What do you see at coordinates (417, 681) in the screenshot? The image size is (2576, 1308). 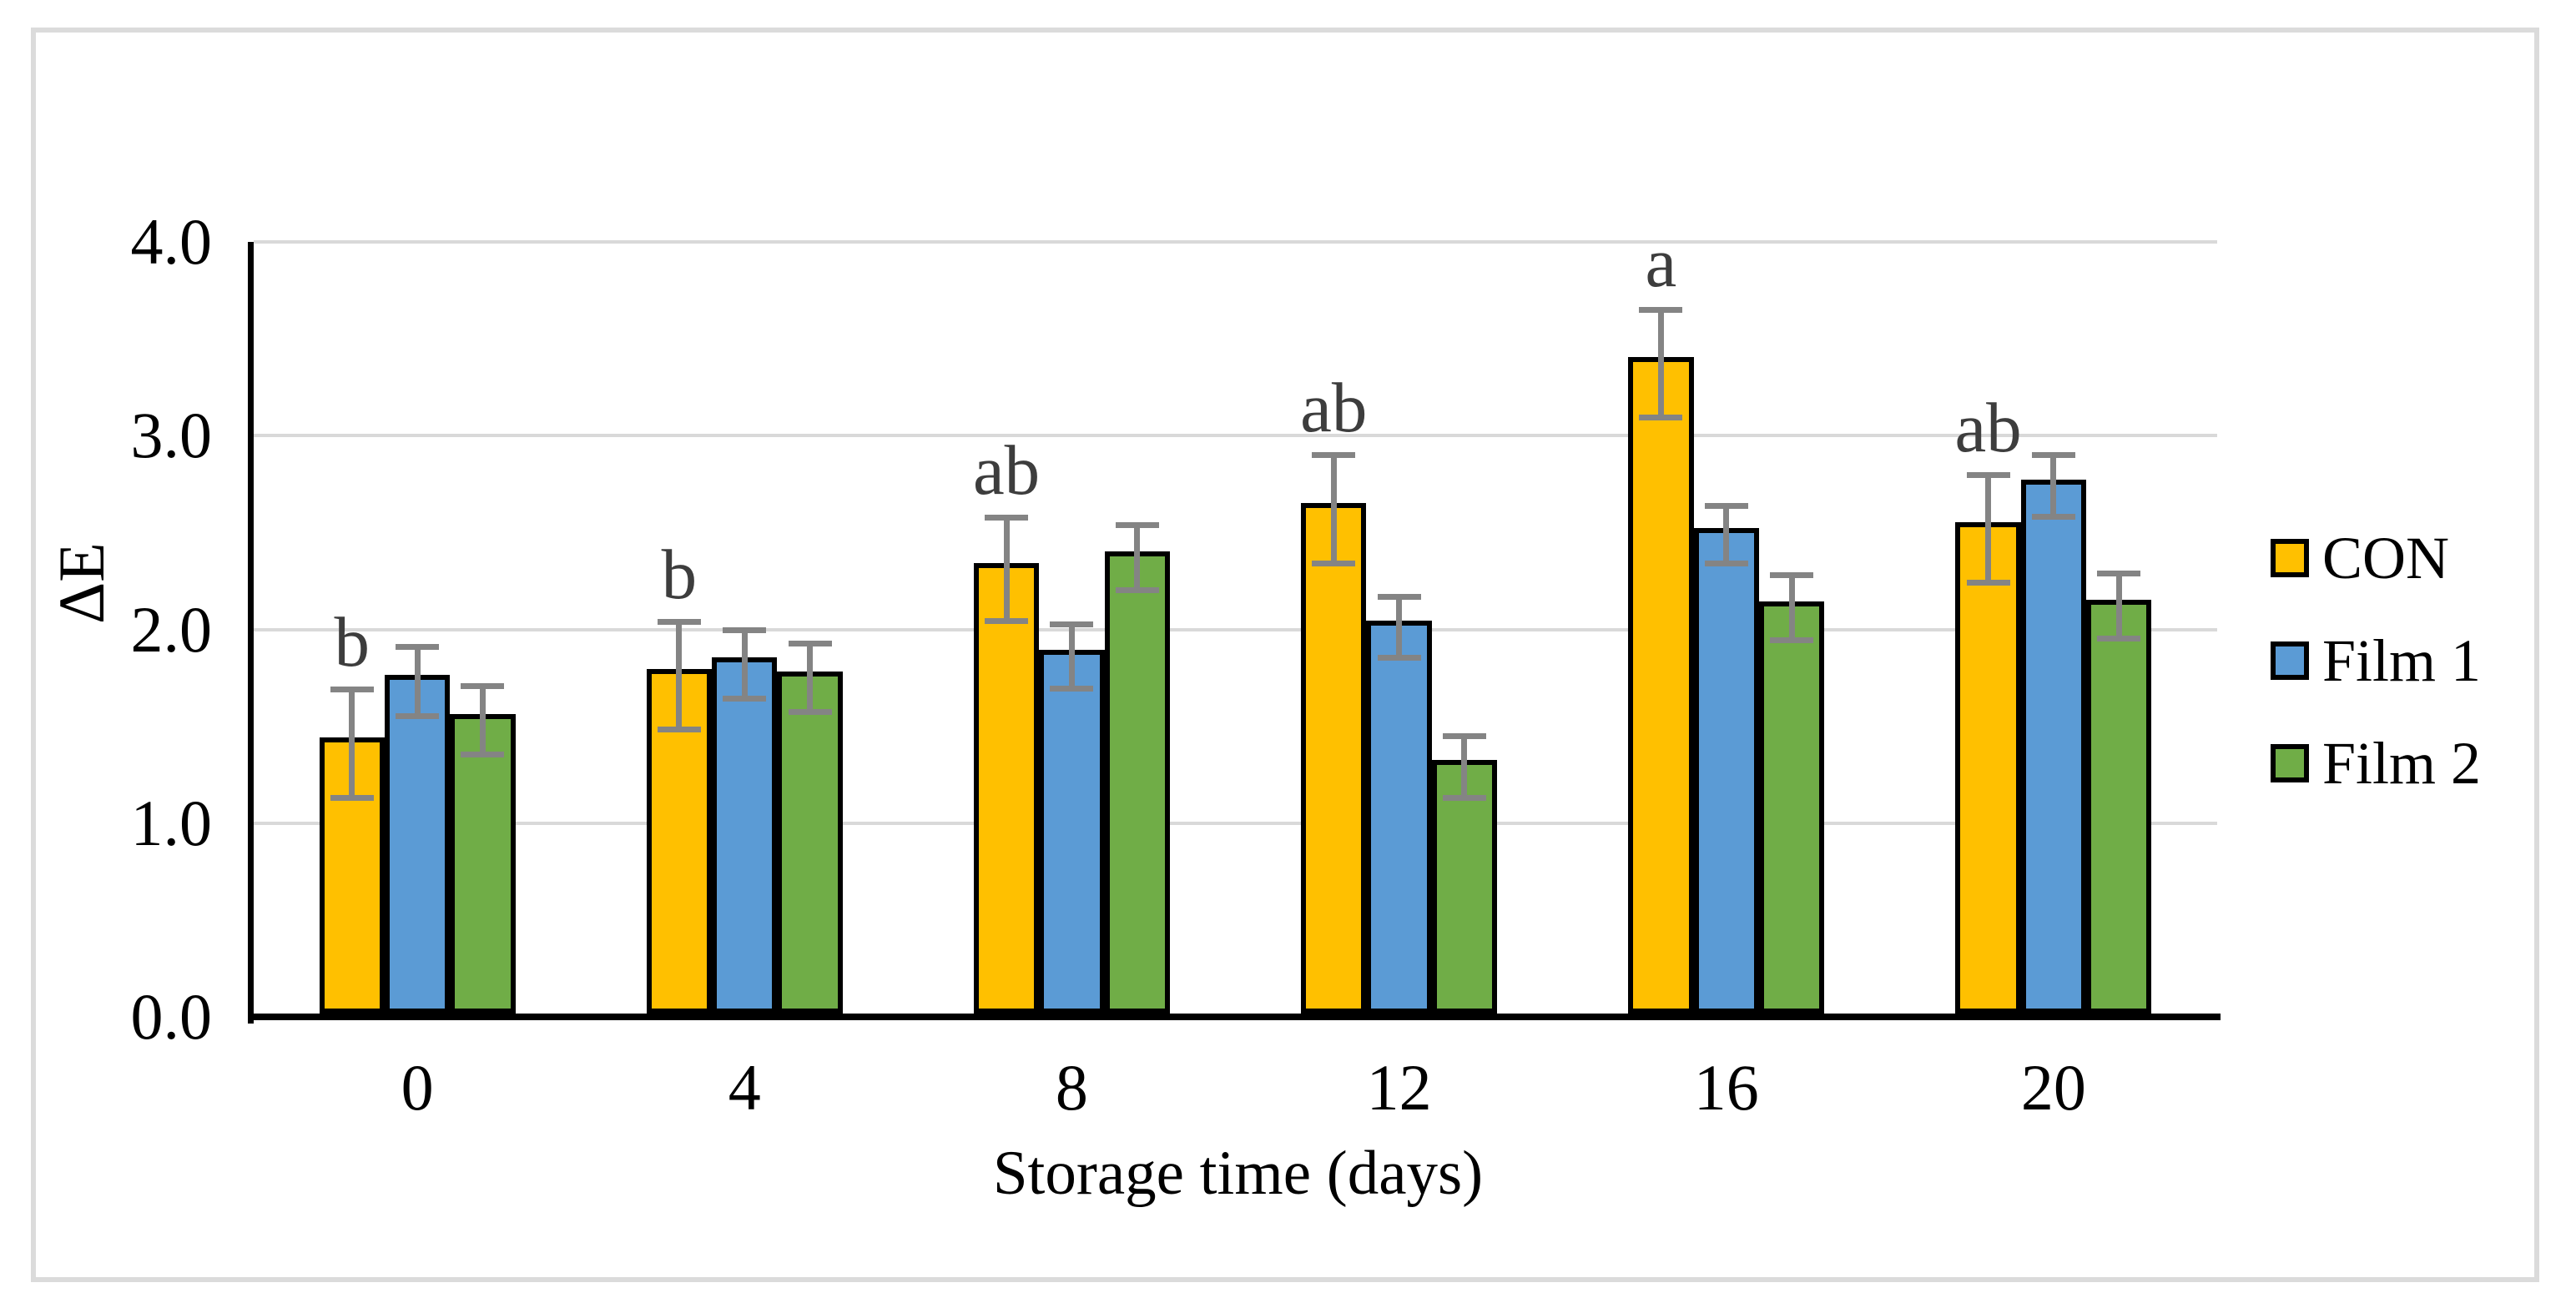 I see `error-bar-film1-day0` at bounding box center [417, 681].